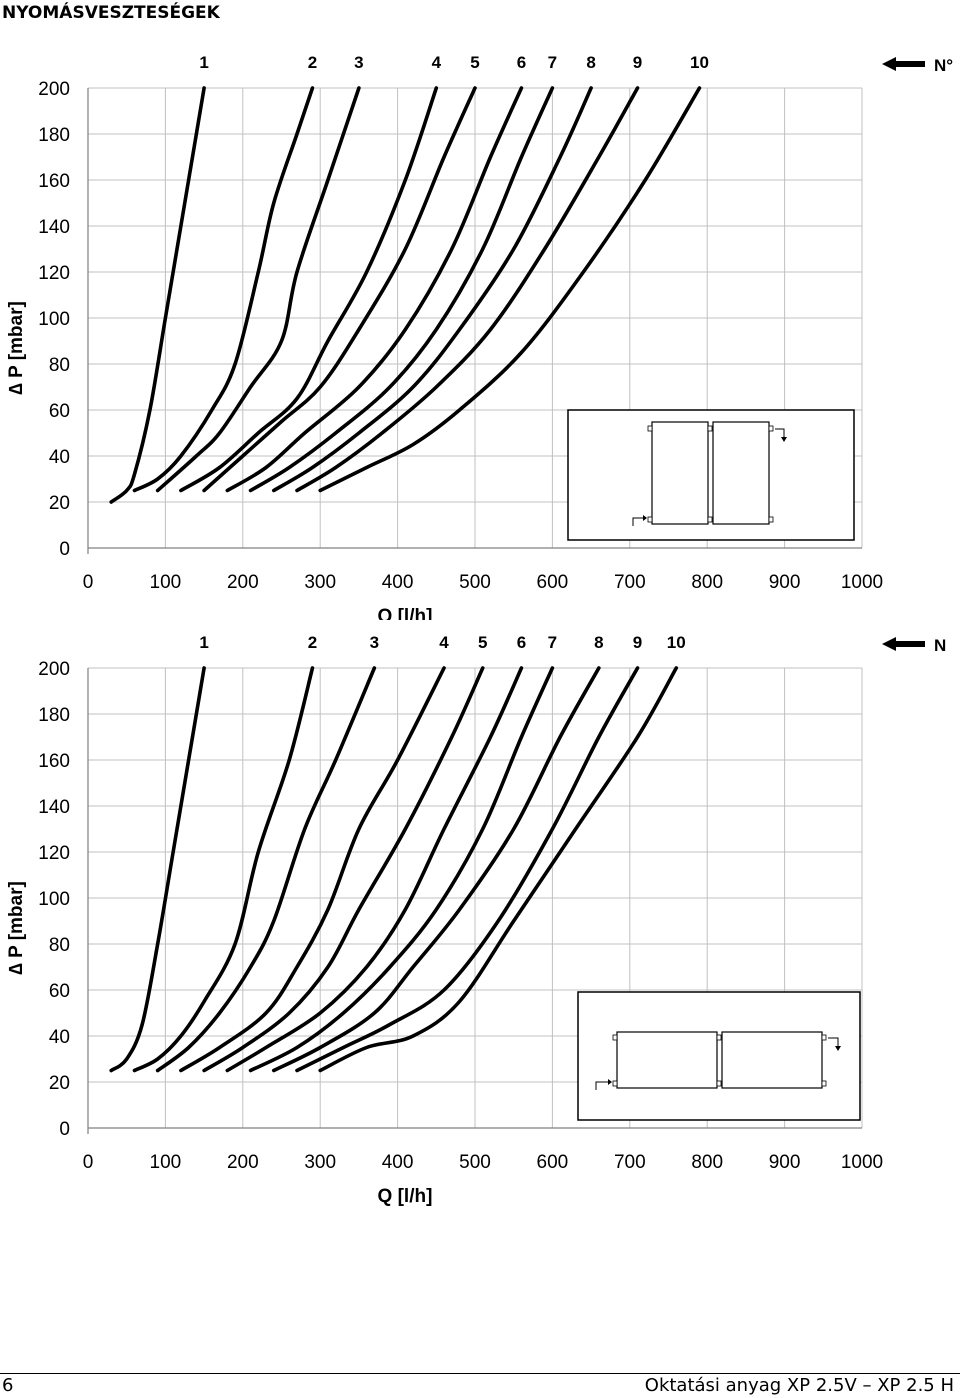 This screenshot has height=1398, width=960. I want to click on y-tick-label: 180, so click(54, 135).